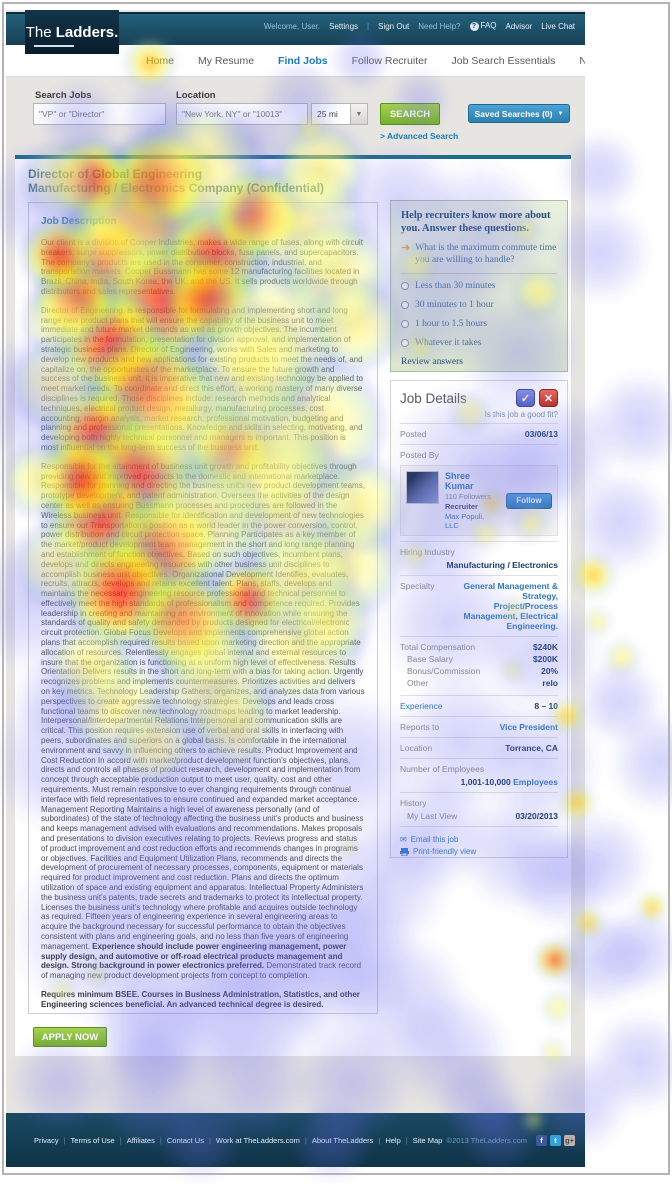 Image resolution: width=672 pixels, height=1184 pixels. What do you see at coordinates (459, 481) in the screenshot?
I see `recruiter-name-link: Shree Kumar` at bounding box center [459, 481].